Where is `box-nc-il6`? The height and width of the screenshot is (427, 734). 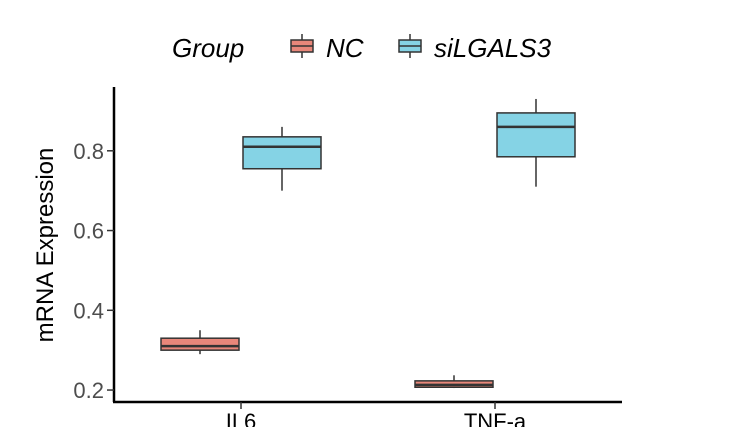
box-nc-il6 is located at coordinates (200, 342).